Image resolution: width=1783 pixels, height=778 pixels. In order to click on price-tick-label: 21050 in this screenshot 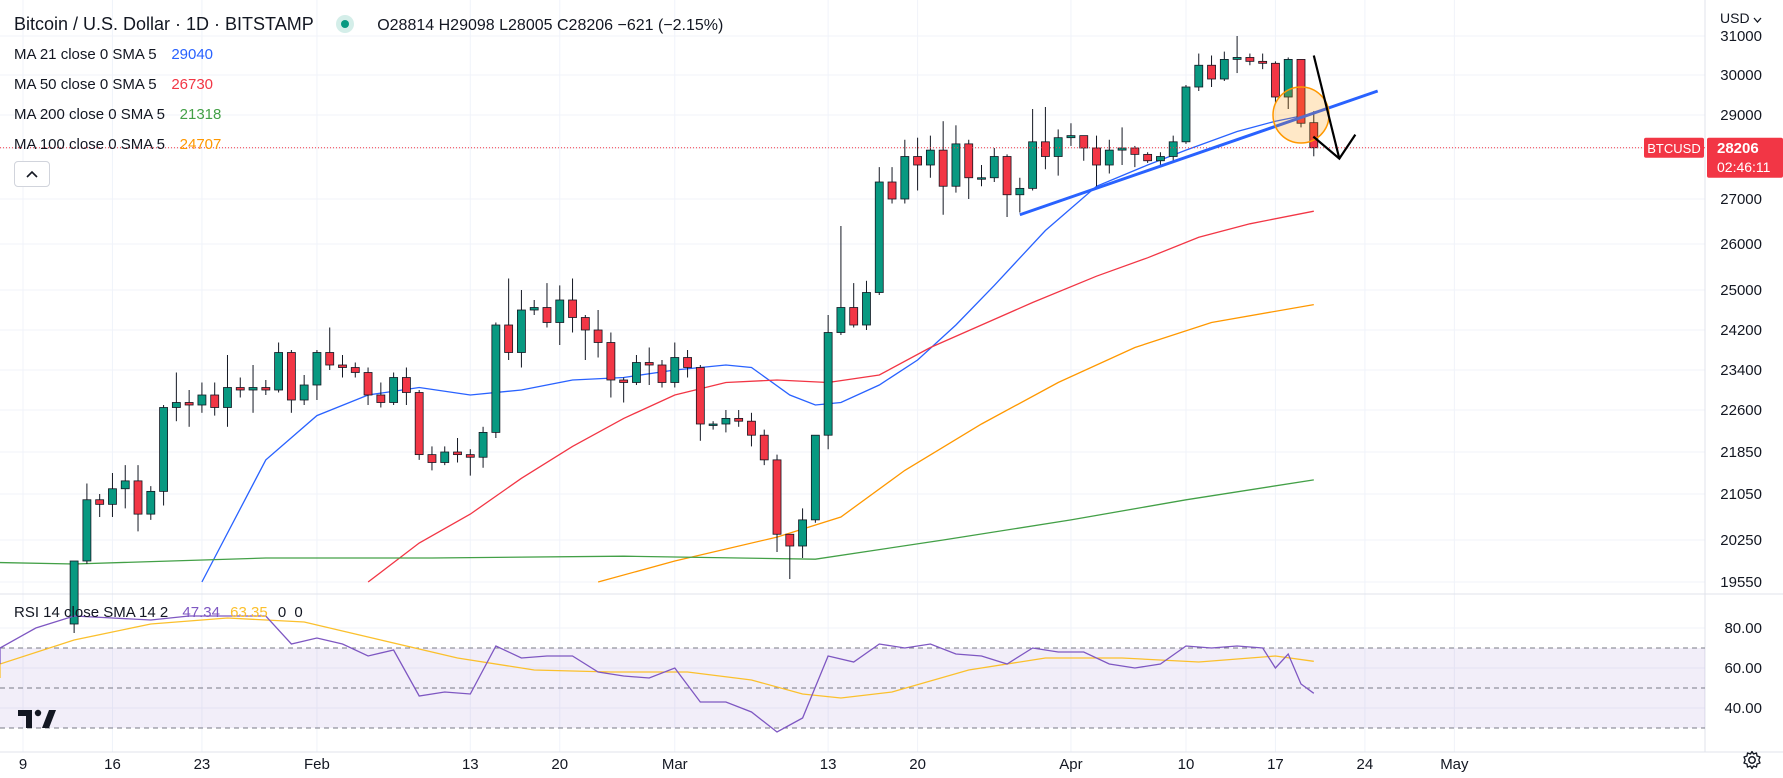, I will do `click(1741, 494)`.